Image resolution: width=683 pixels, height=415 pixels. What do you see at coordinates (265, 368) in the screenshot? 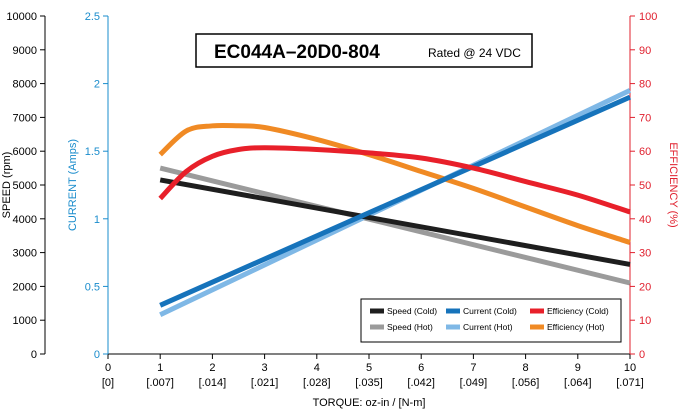
I see `x-tick-label: 3` at bounding box center [265, 368].